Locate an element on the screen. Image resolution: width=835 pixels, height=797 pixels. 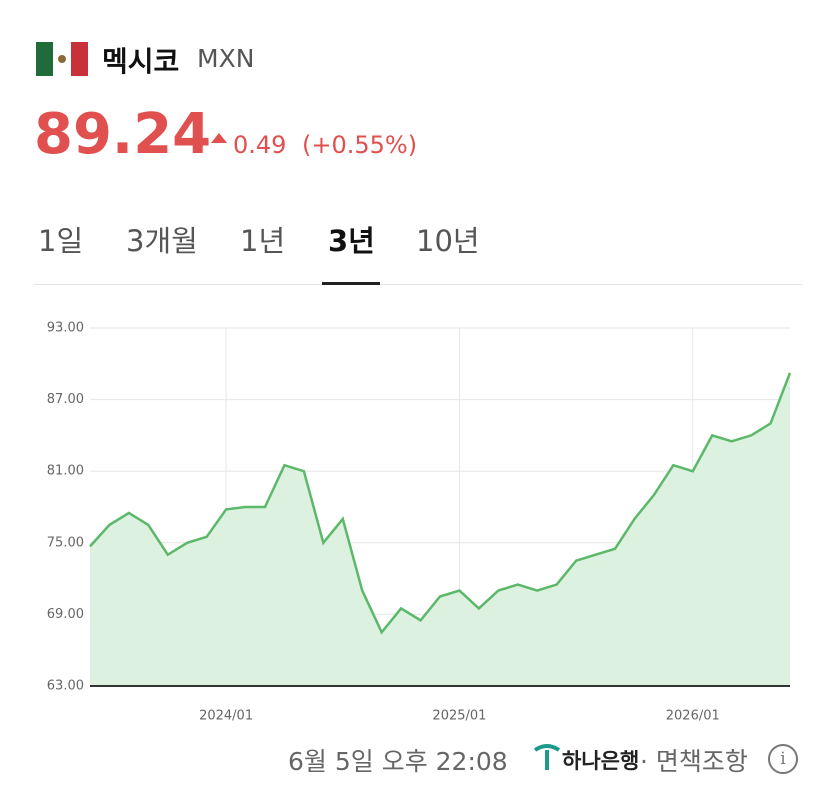
price: 89.24 is located at coordinates (123, 134).